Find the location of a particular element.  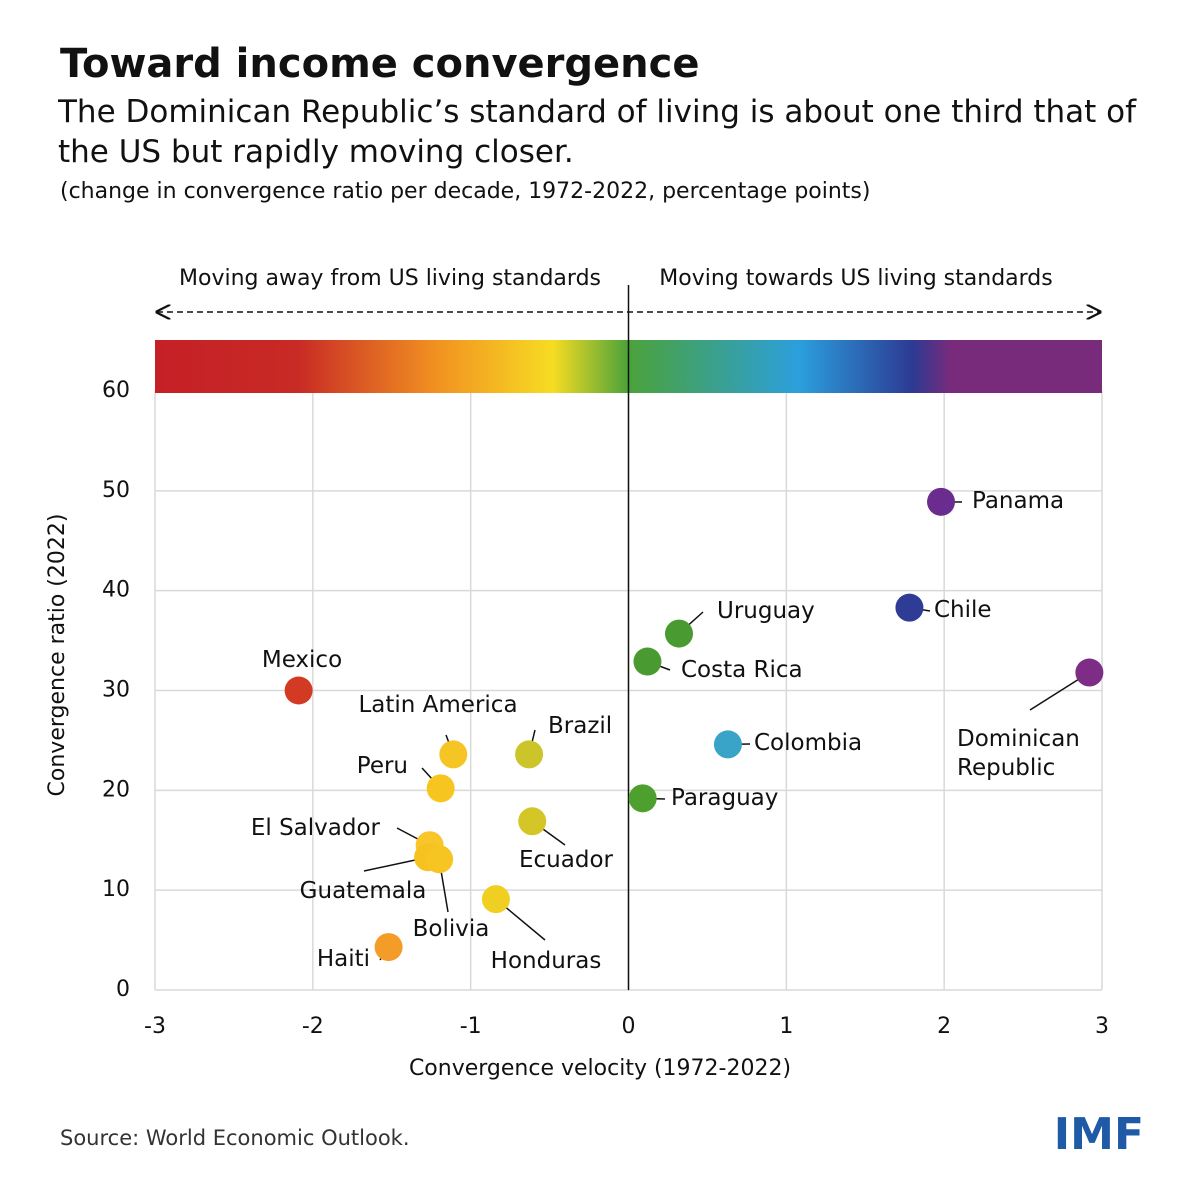

point-label: Guatemala is located at coordinates (363, 891).